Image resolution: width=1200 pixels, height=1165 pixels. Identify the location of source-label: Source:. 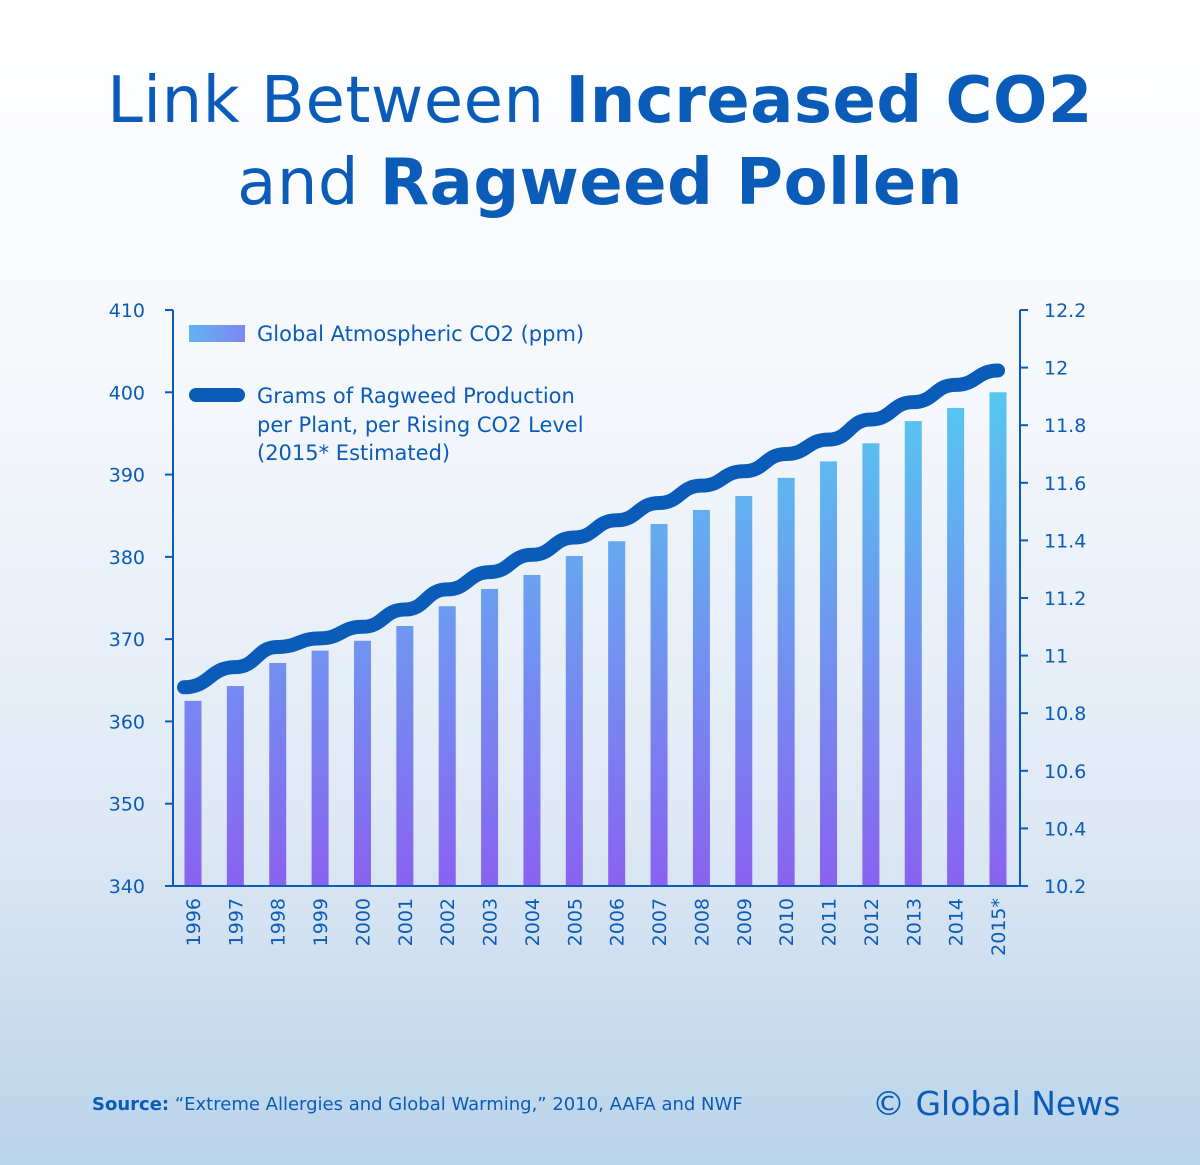
(131, 1104).